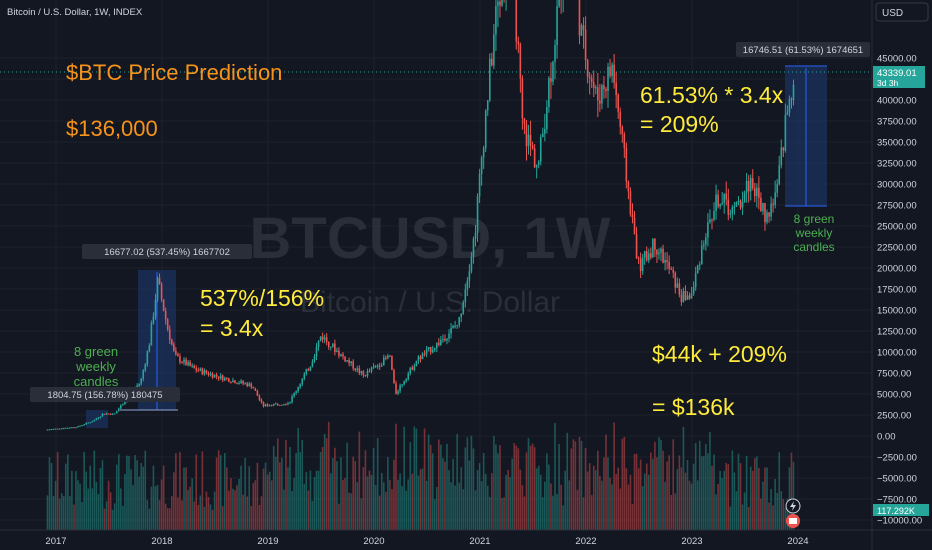  Describe the element at coordinates (899, 77) in the screenshot. I see `last-price-badge` at that location.